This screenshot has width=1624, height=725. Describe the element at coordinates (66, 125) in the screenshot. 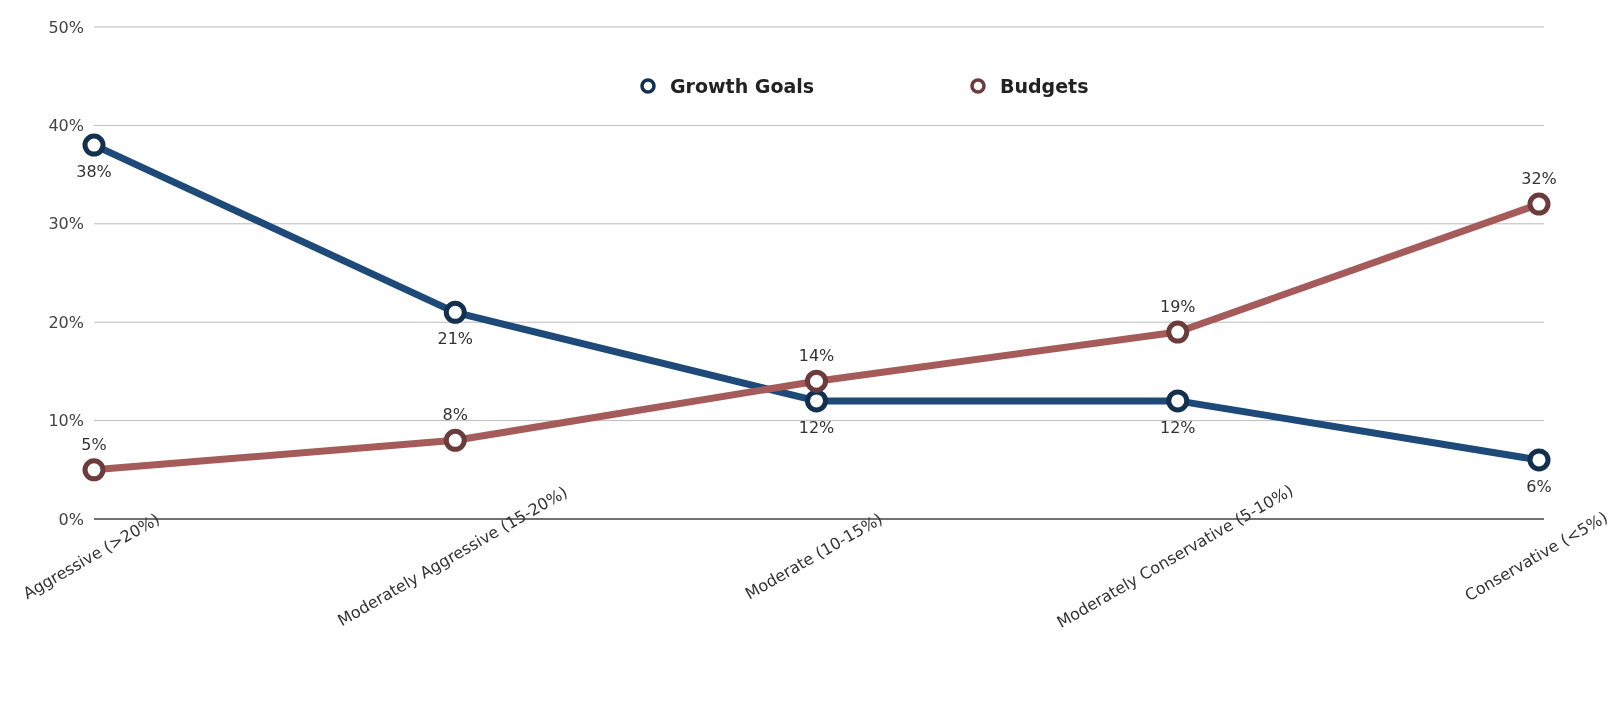

I see `y-tick-label: 40%` at that location.